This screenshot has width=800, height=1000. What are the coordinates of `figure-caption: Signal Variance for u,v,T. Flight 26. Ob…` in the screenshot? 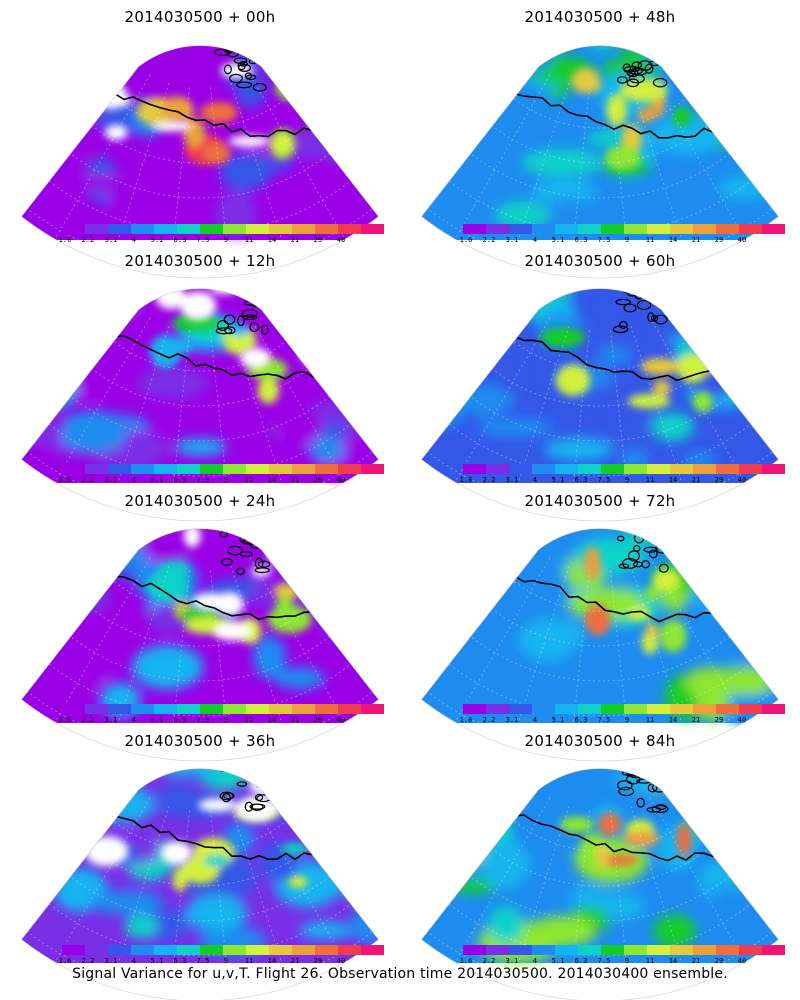 It's located at (400, 974).